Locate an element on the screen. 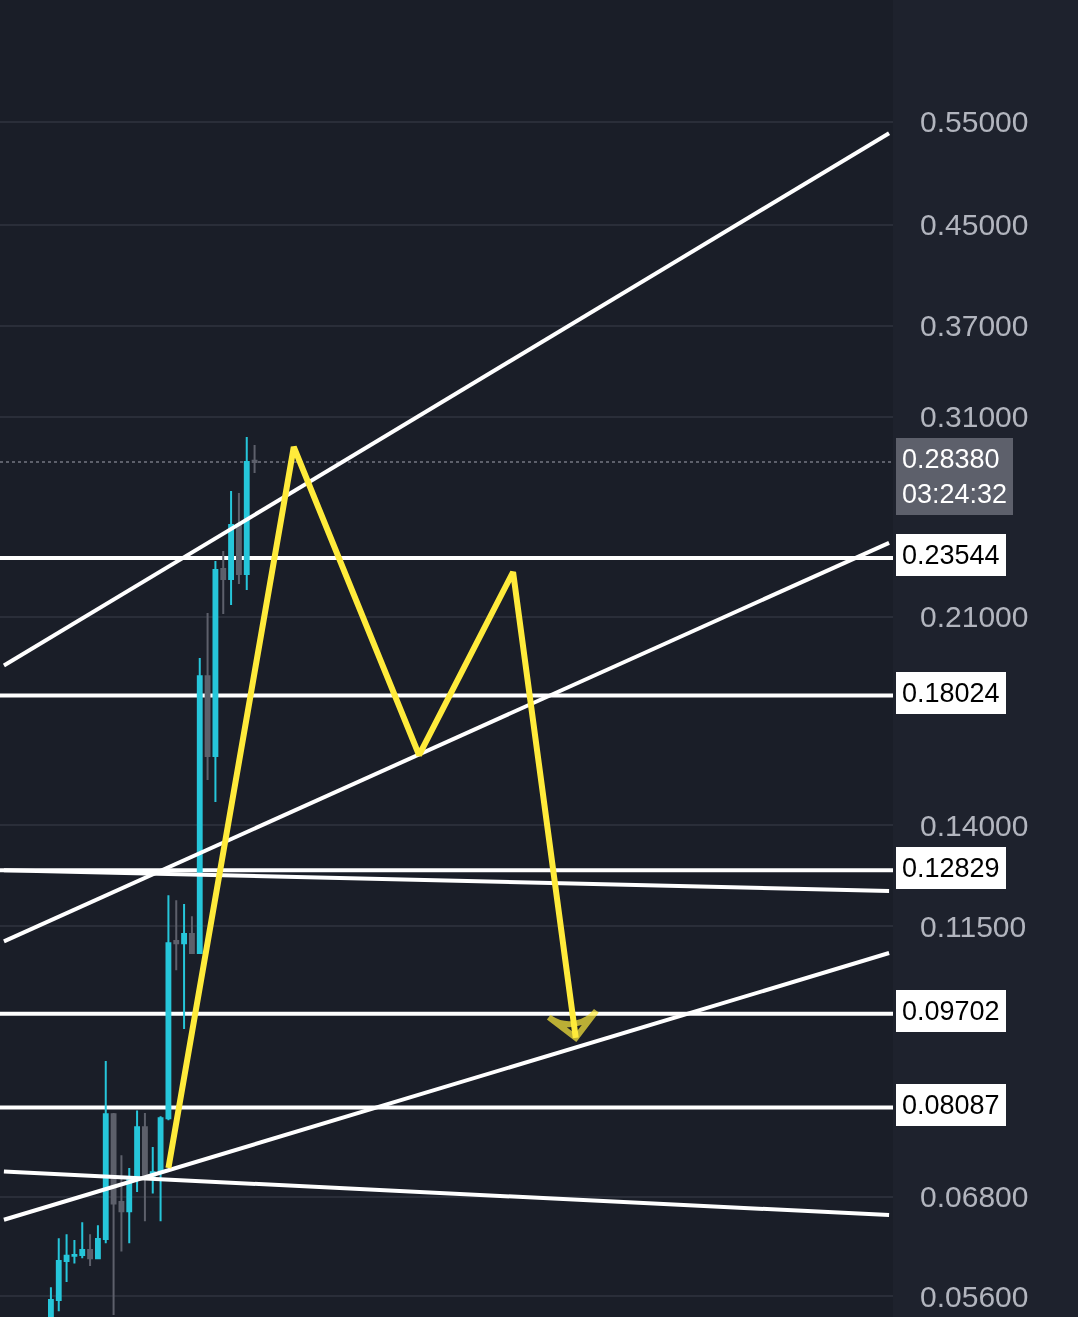  ref-line-label: 0.09702 is located at coordinates (951, 1011).